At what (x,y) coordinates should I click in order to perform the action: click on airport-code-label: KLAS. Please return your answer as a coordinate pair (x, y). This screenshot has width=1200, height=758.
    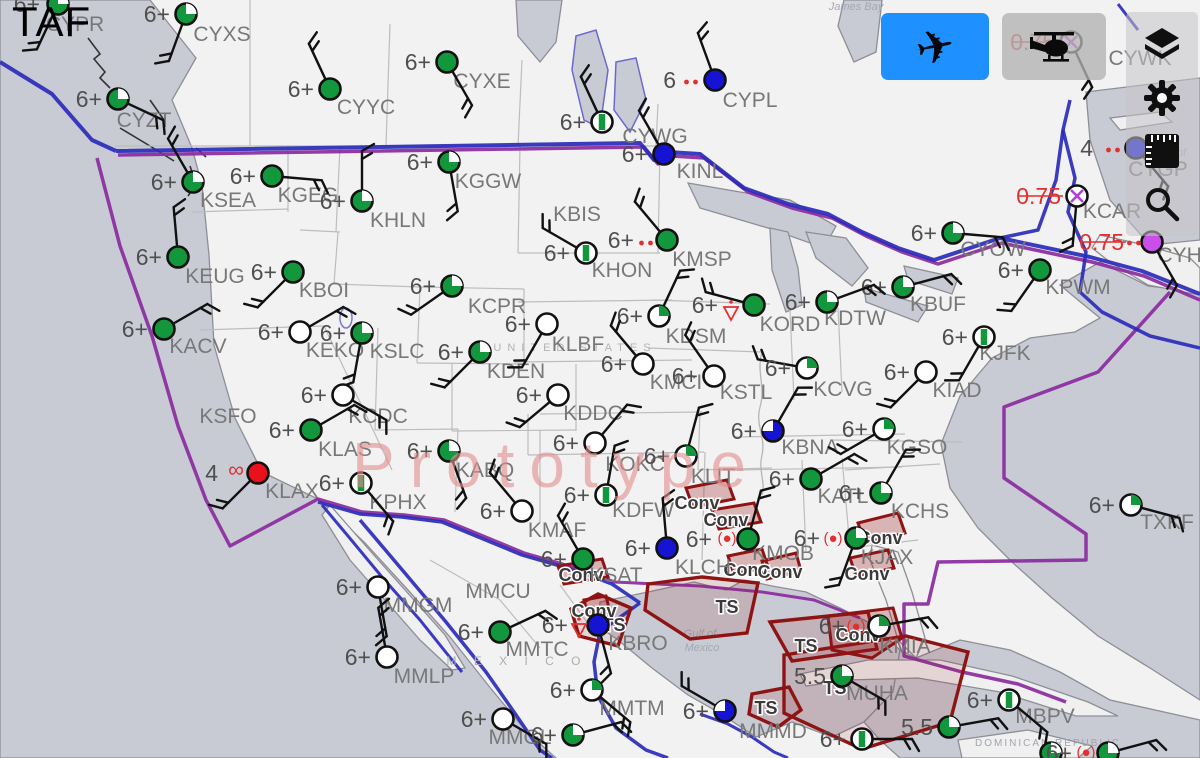
    Looking at the image, I should click on (345, 449).